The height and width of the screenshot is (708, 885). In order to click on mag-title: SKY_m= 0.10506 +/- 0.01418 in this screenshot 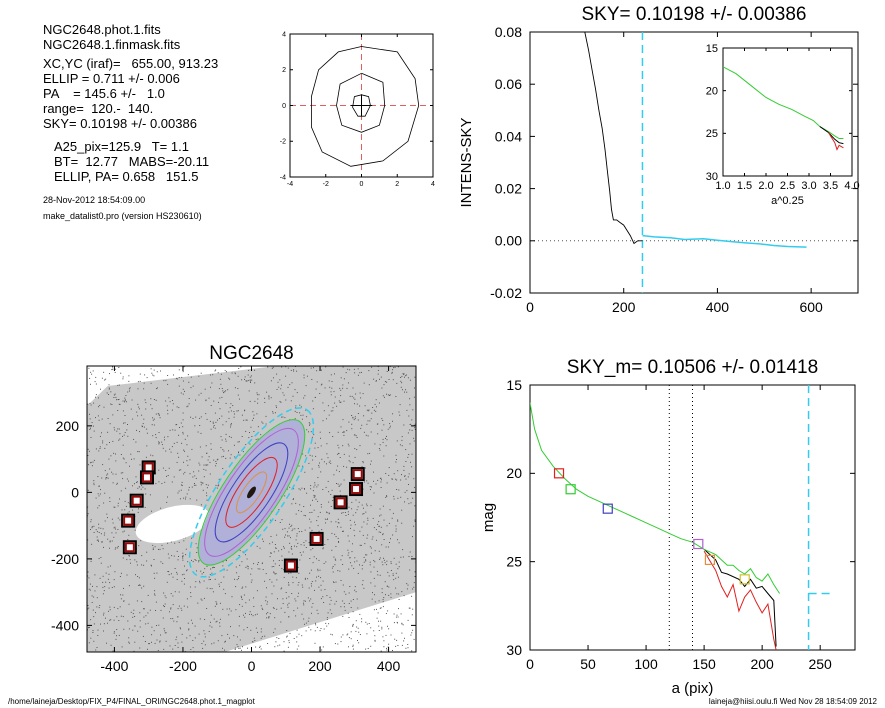, I will do `click(692, 367)`.